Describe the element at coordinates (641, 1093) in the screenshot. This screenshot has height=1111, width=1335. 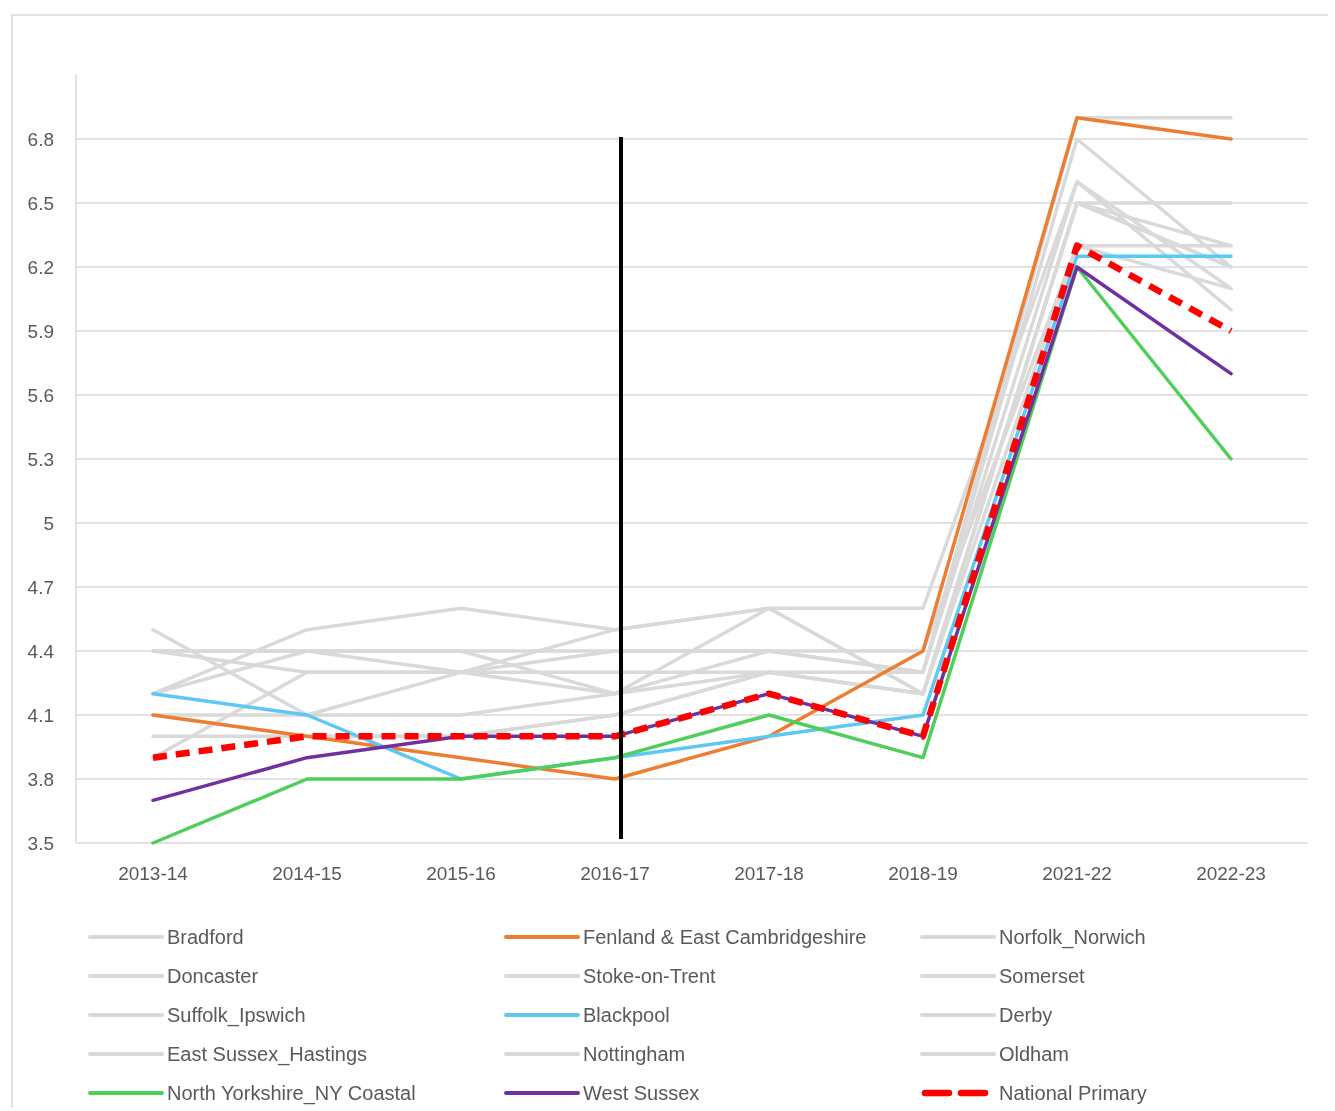
I see `legend-label: West Sussex` at that location.